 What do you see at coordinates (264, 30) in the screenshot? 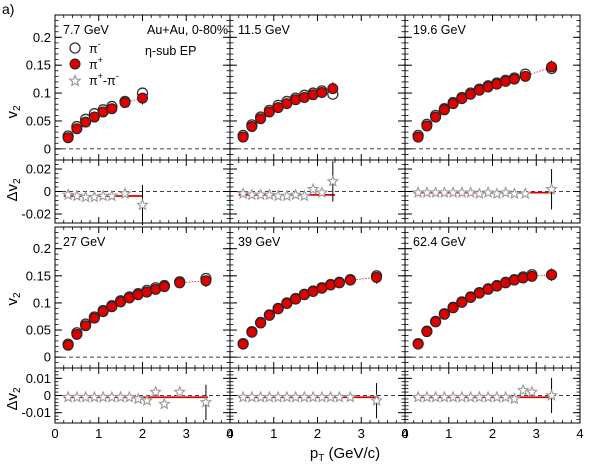
I see `energy-label: 11.5 GeV` at bounding box center [264, 30].